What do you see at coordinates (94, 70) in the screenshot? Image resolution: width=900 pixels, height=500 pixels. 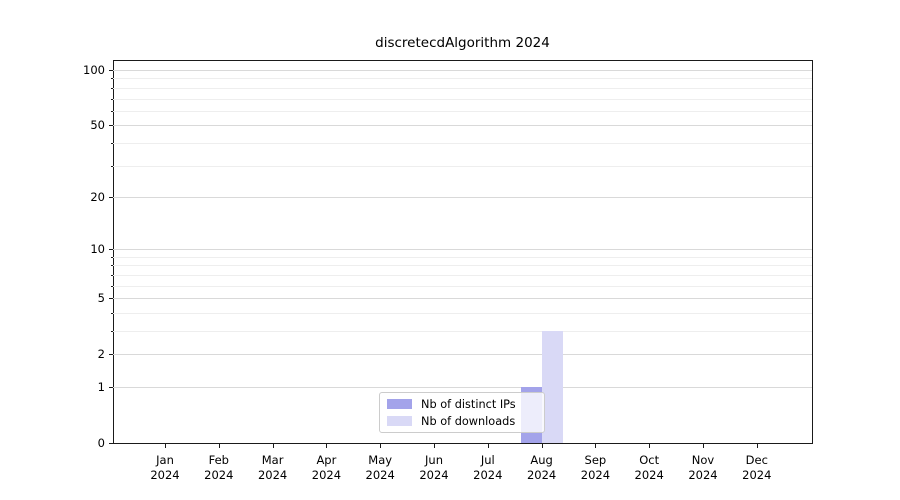 I see `y-tick-label-100: 100` at bounding box center [94, 70].